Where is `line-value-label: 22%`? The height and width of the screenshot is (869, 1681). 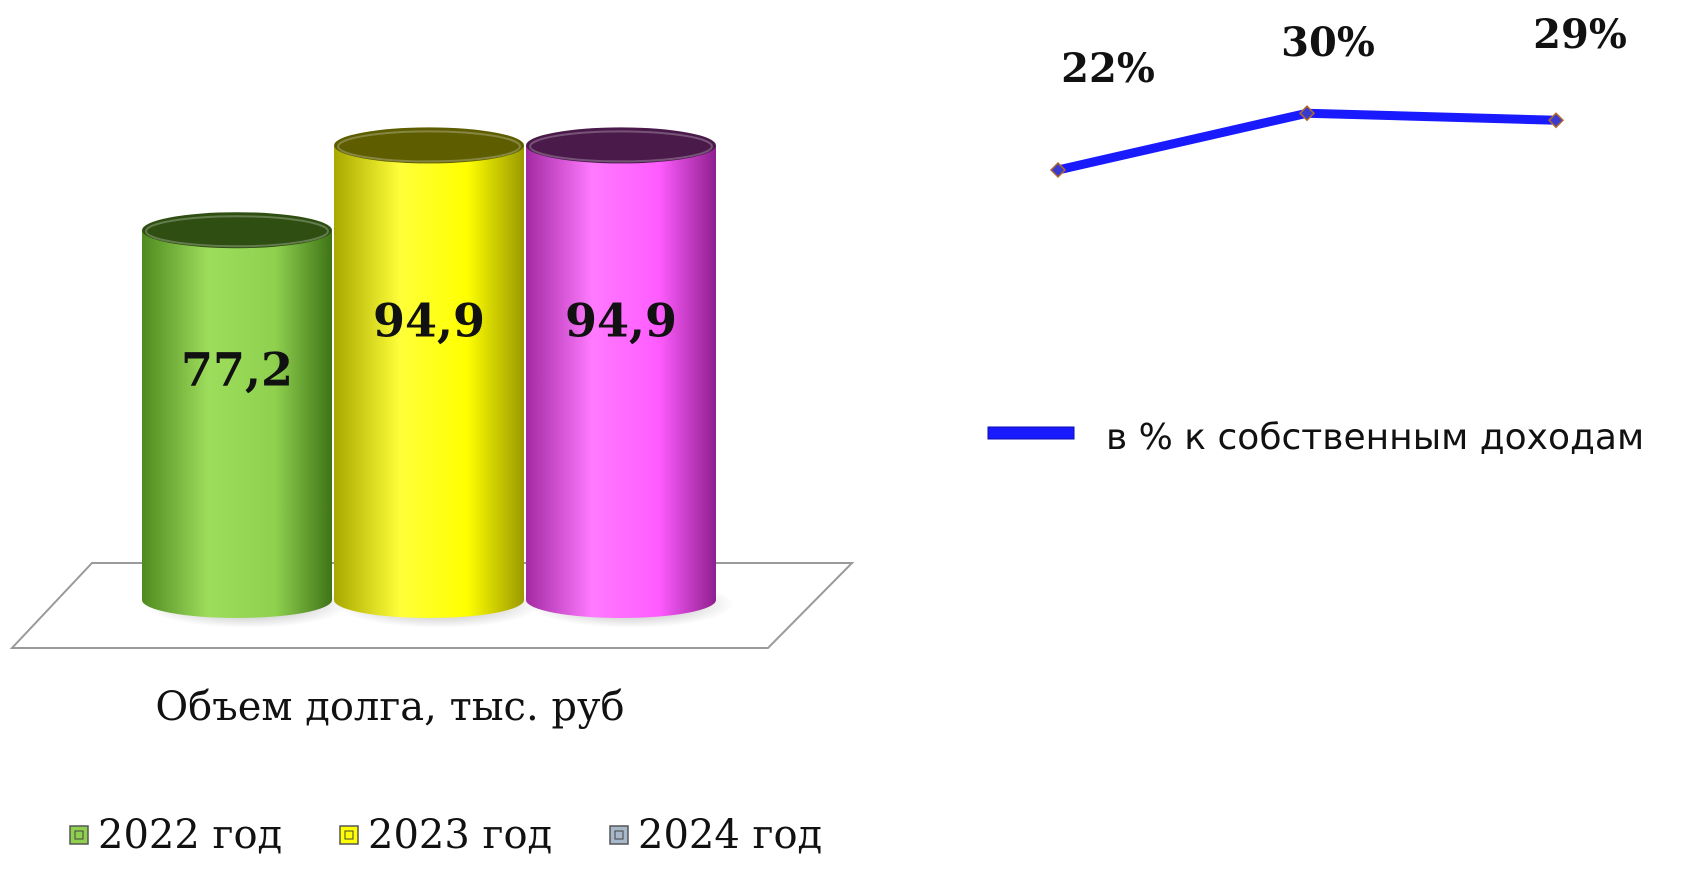
line-value-label: 22% is located at coordinates (1108, 68).